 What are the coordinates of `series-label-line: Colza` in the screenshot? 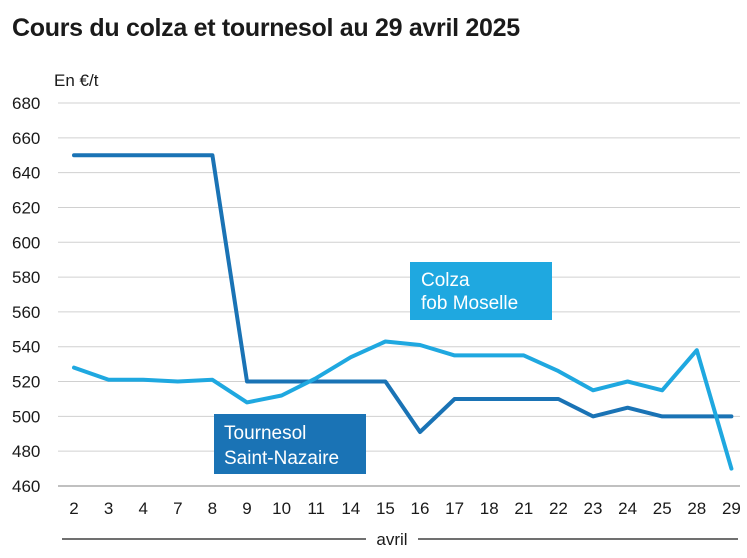 It's located at (445, 280).